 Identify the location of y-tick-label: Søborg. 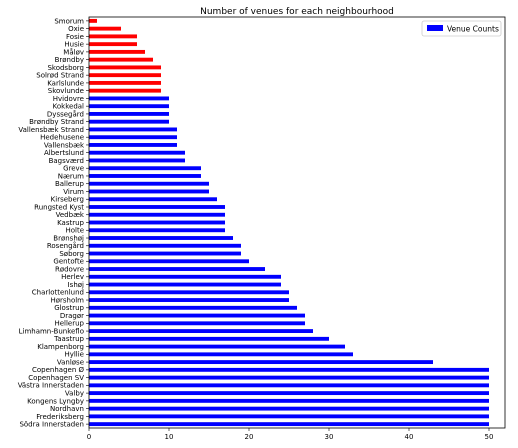
(71, 254).